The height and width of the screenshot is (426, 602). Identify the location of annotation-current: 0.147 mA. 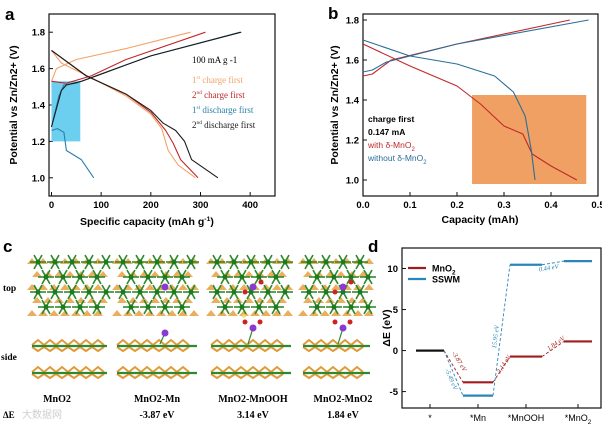
(386, 132).